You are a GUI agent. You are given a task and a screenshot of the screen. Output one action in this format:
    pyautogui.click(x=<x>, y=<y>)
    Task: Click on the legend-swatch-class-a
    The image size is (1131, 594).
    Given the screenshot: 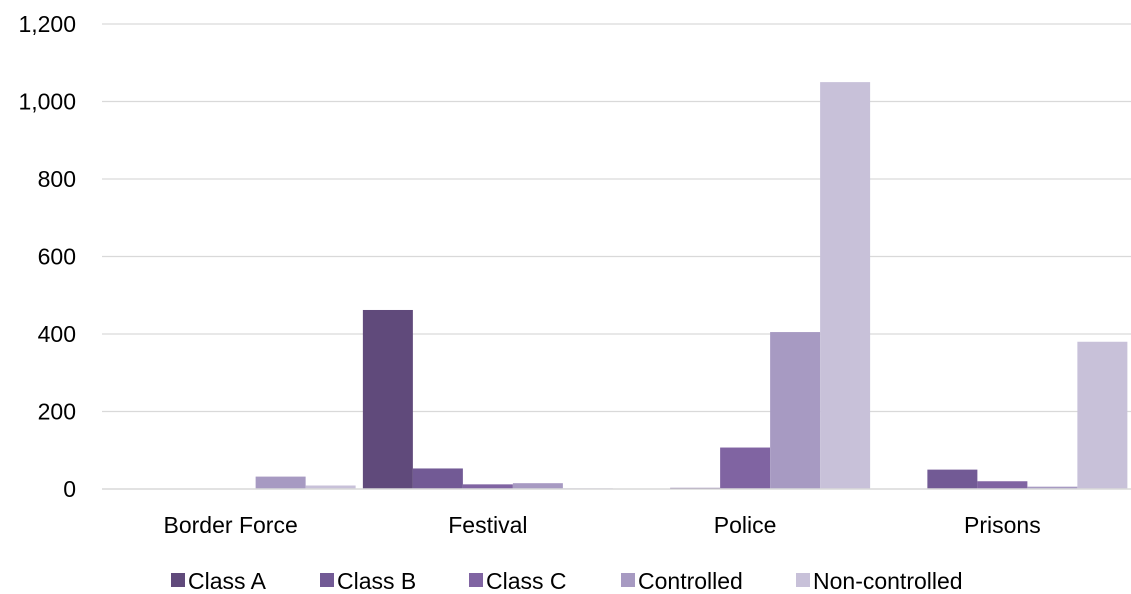 What is the action you would take?
    pyautogui.click(x=178, y=580)
    